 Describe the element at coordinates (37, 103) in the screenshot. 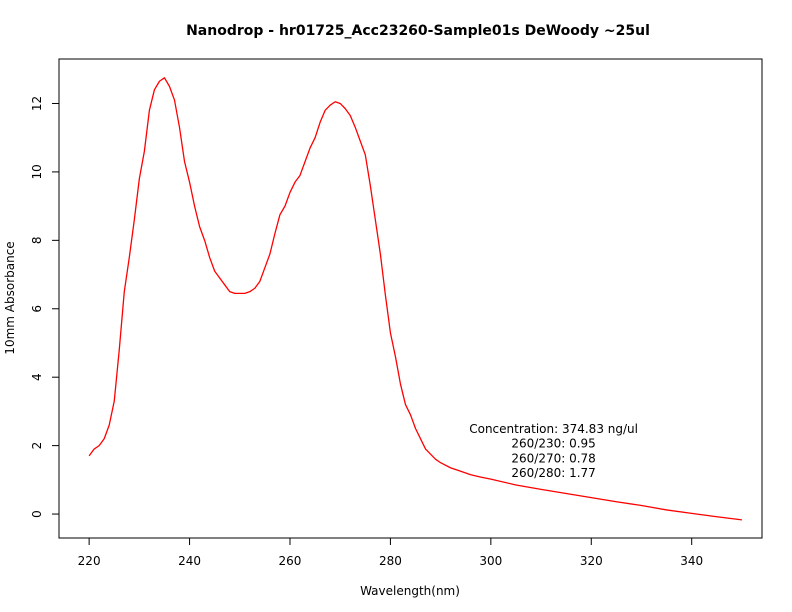

I see `y-tick-label: 12` at that location.